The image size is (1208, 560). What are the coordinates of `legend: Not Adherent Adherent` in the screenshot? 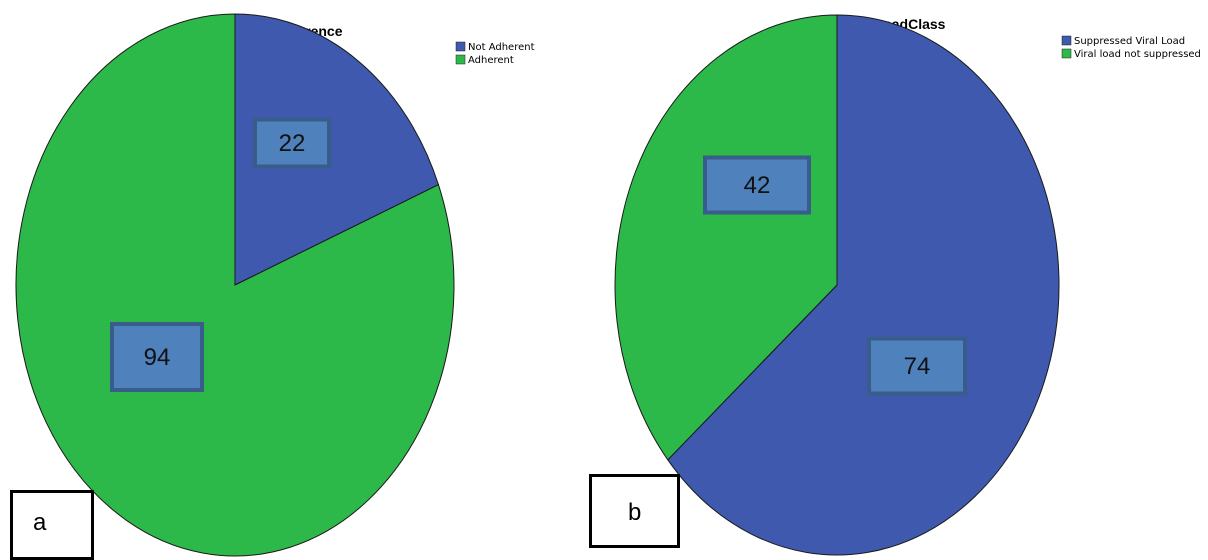 It's located at (495, 53).